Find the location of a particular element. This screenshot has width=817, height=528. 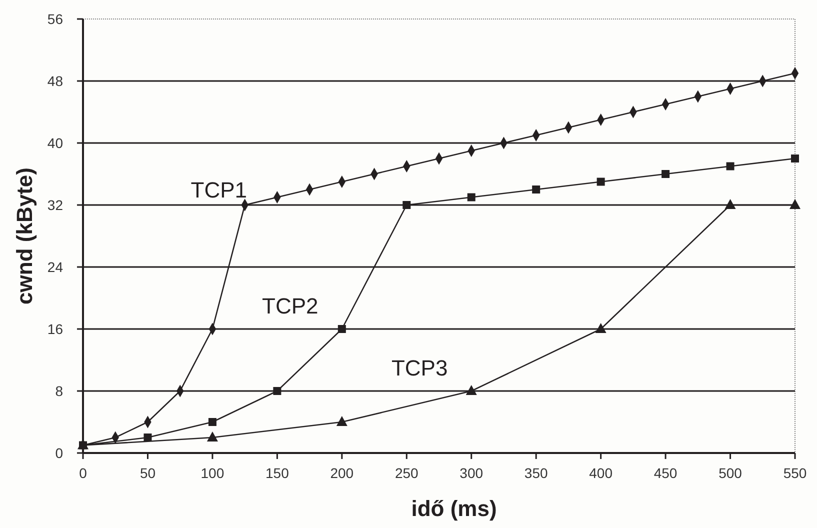

y-tick-label: 0 is located at coordinates (59, 453).